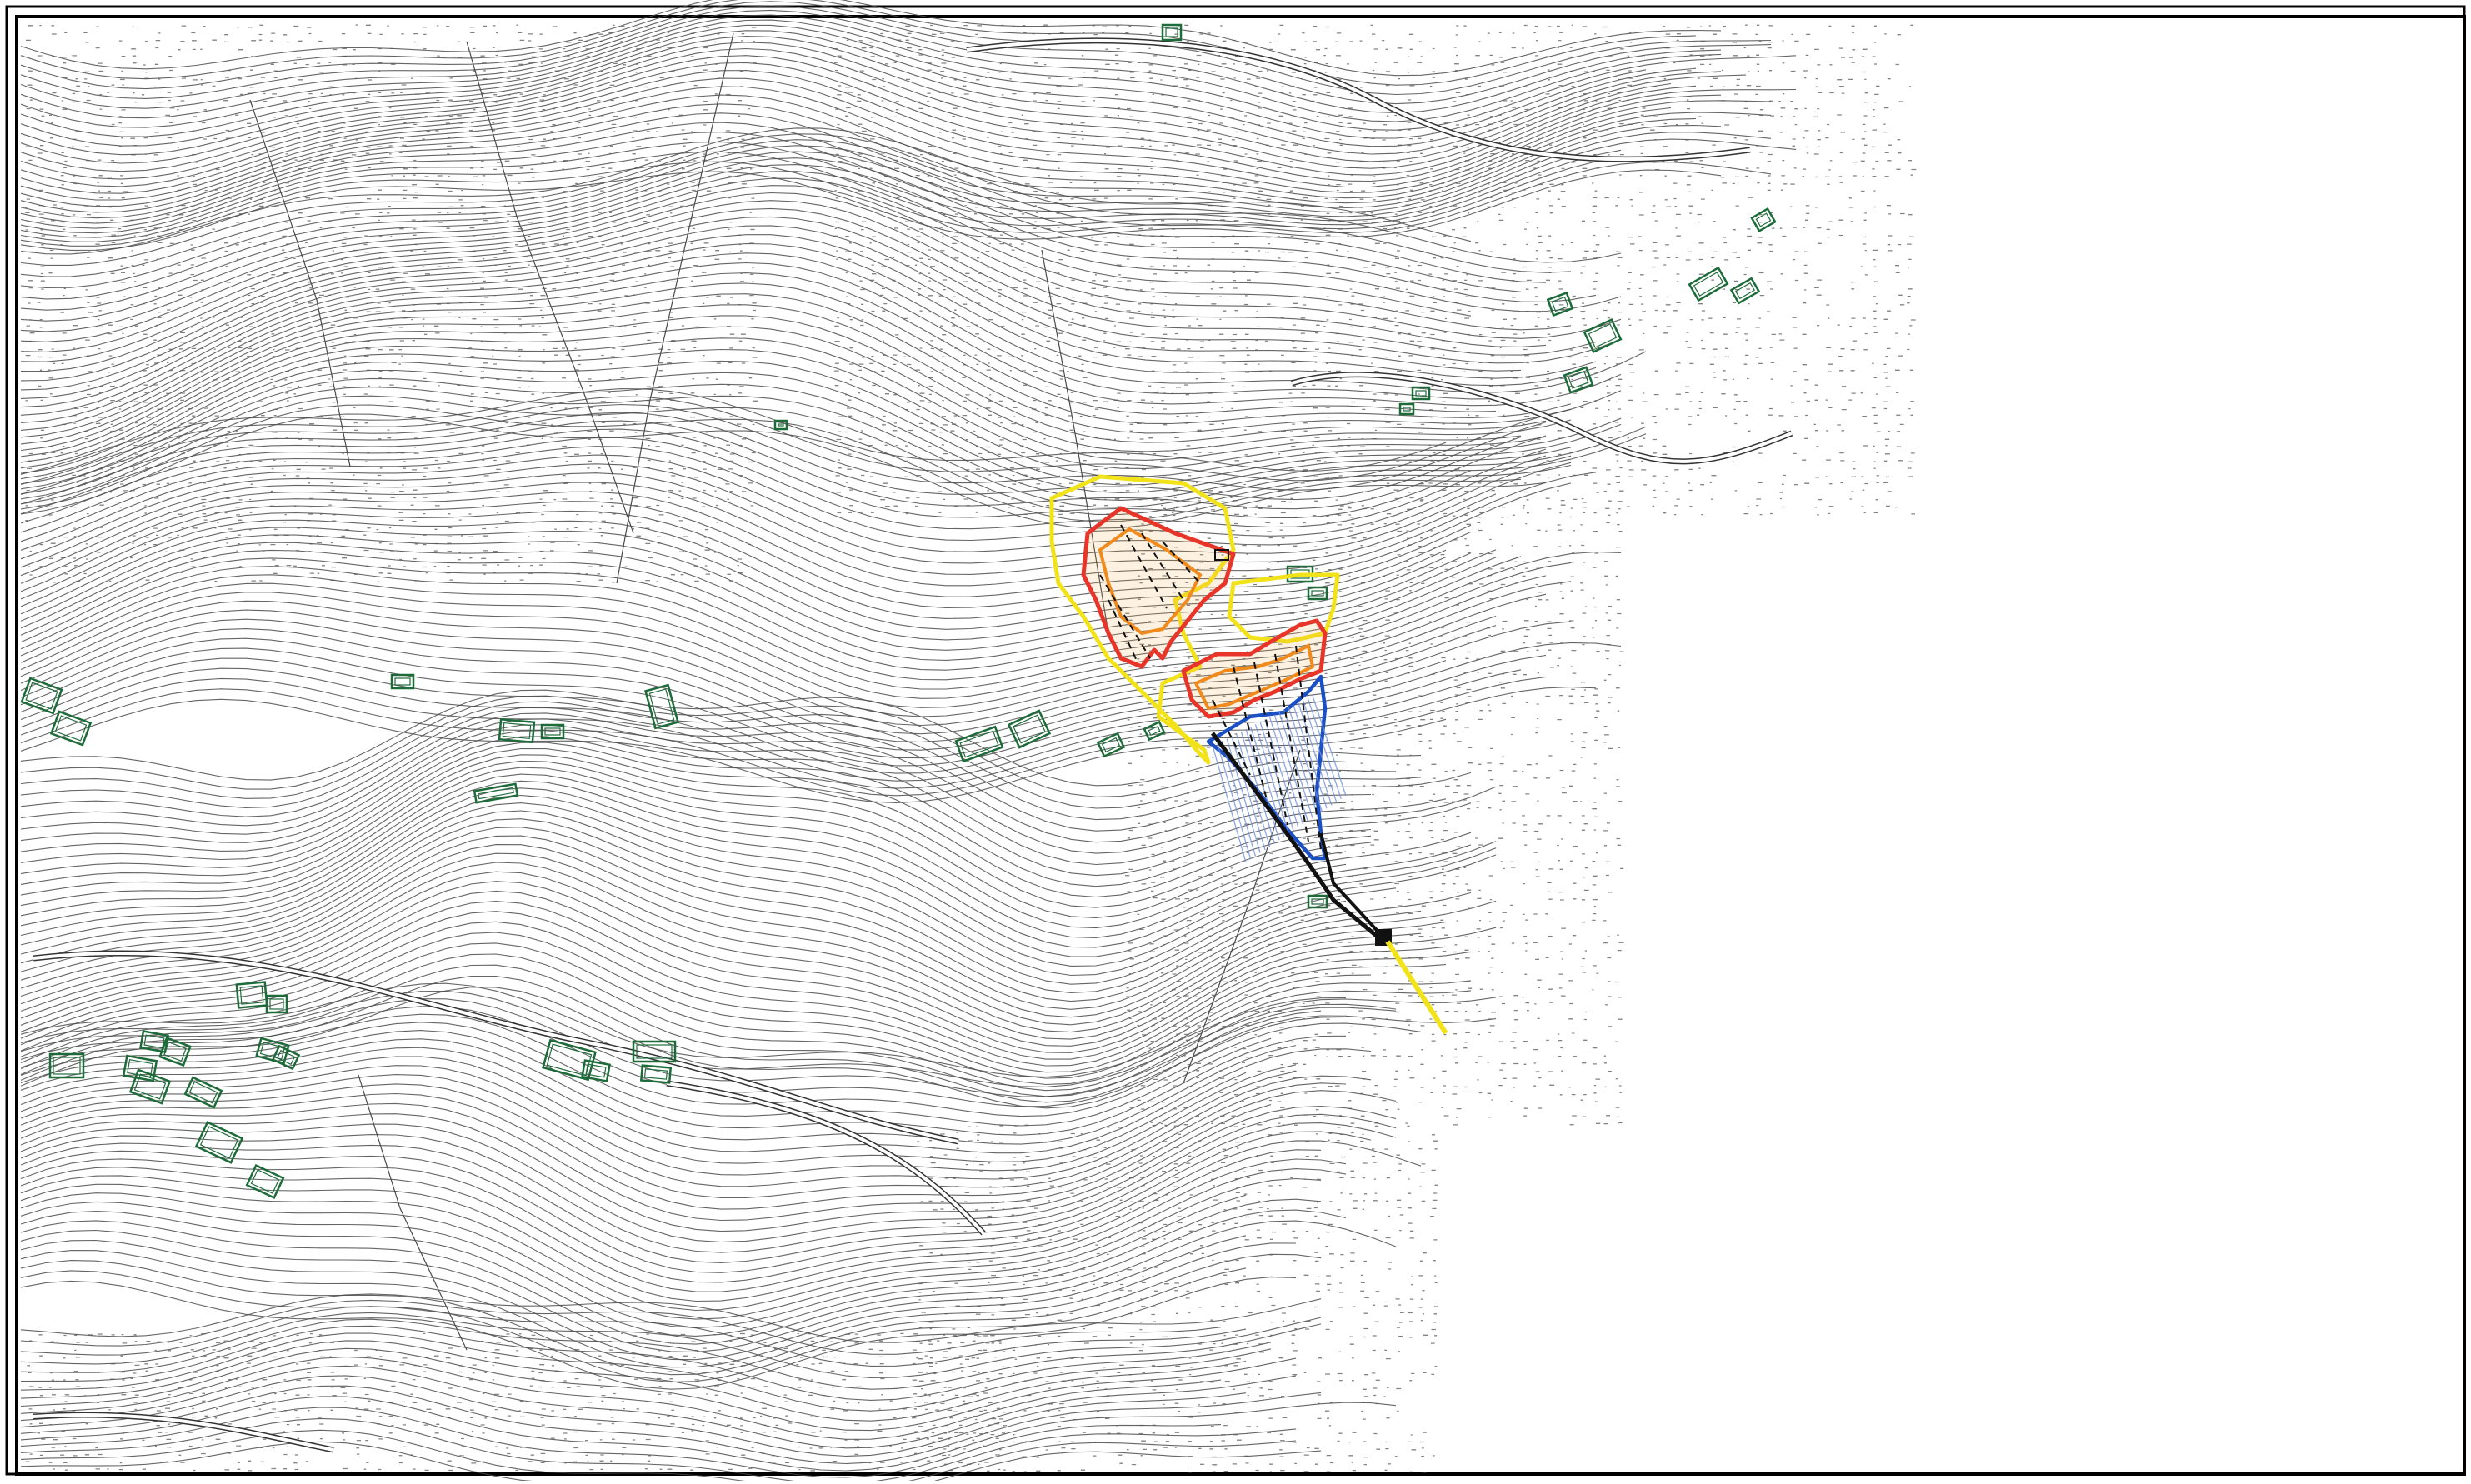 The width and height of the screenshot is (2471, 1484). I want to click on survey-marker, so click(1221, 555).